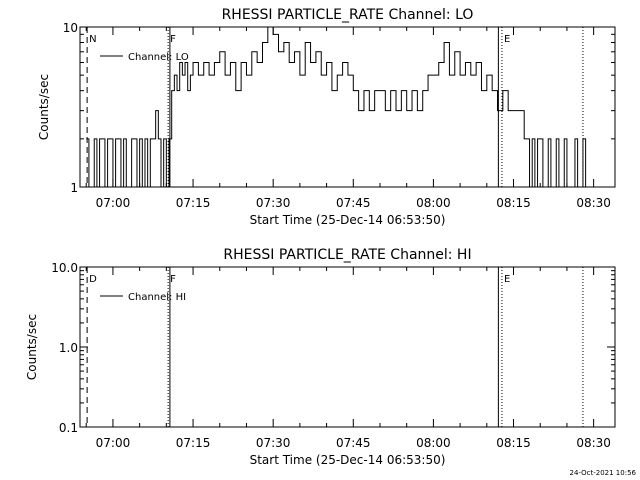 This screenshot has height=480, width=640. I want to click on y-tick-label: 0.1, so click(68, 428).